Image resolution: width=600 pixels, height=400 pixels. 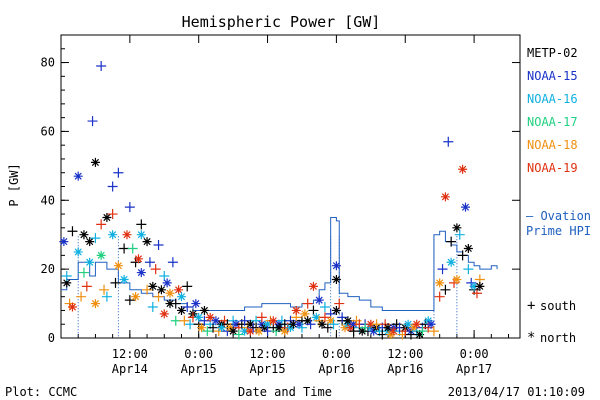 What do you see at coordinates (48, 63) in the screenshot?
I see `y-tick-label: 80` at bounding box center [48, 63].